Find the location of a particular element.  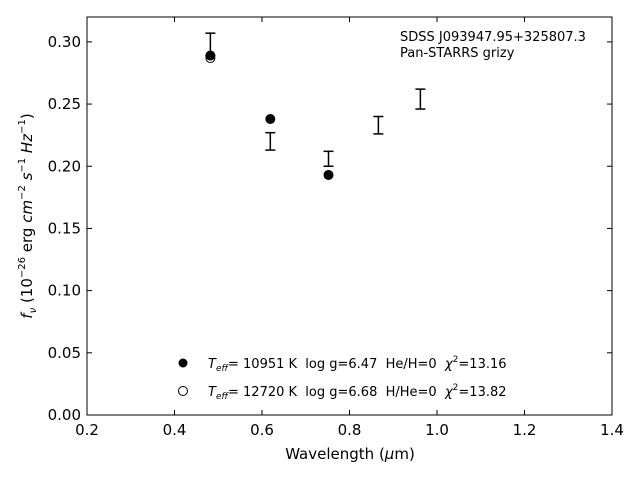

legend-entry-2: Teff= 12720 K log g=6.68 H/He=0 χ2=13.82 is located at coordinates (357, 392).